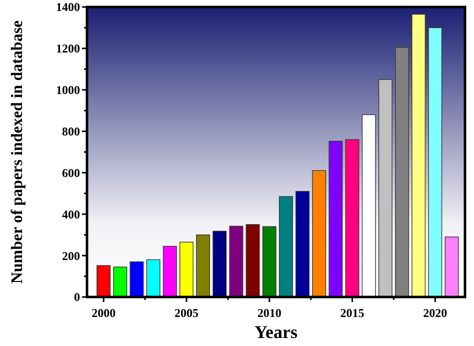 The width and height of the screenshot is (474, 346). I want to click on y-tick-label: 400, so click(71, 214).